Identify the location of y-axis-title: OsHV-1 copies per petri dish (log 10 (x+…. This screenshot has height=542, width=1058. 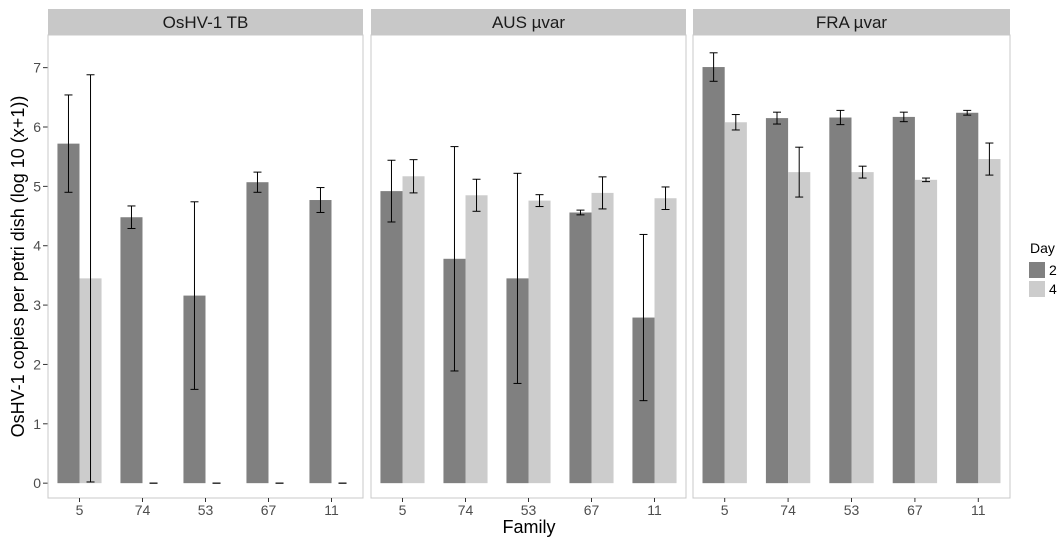
(18, 267).